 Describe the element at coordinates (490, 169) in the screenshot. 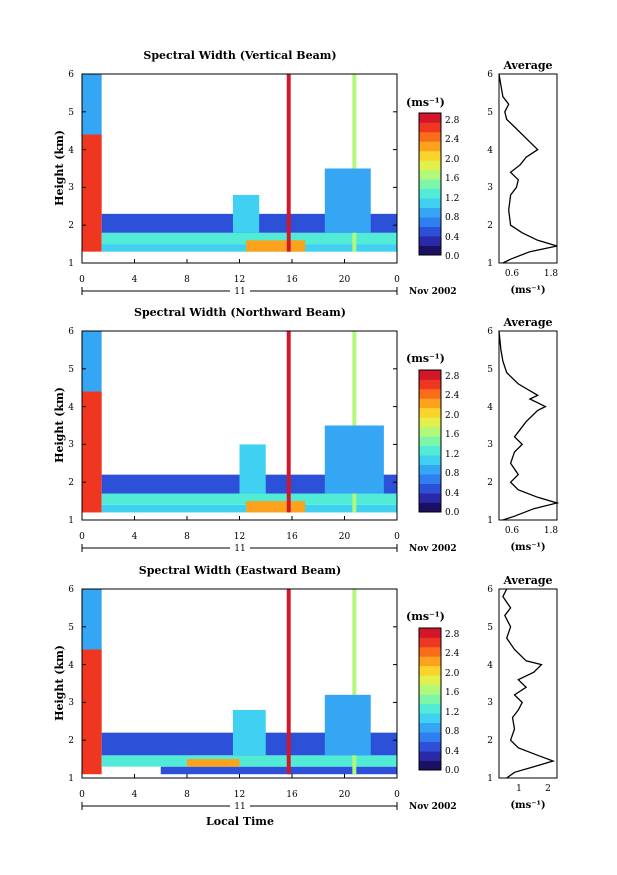

I see `average-y-tick-labels: 1 2 3 4 5 6` at that location.